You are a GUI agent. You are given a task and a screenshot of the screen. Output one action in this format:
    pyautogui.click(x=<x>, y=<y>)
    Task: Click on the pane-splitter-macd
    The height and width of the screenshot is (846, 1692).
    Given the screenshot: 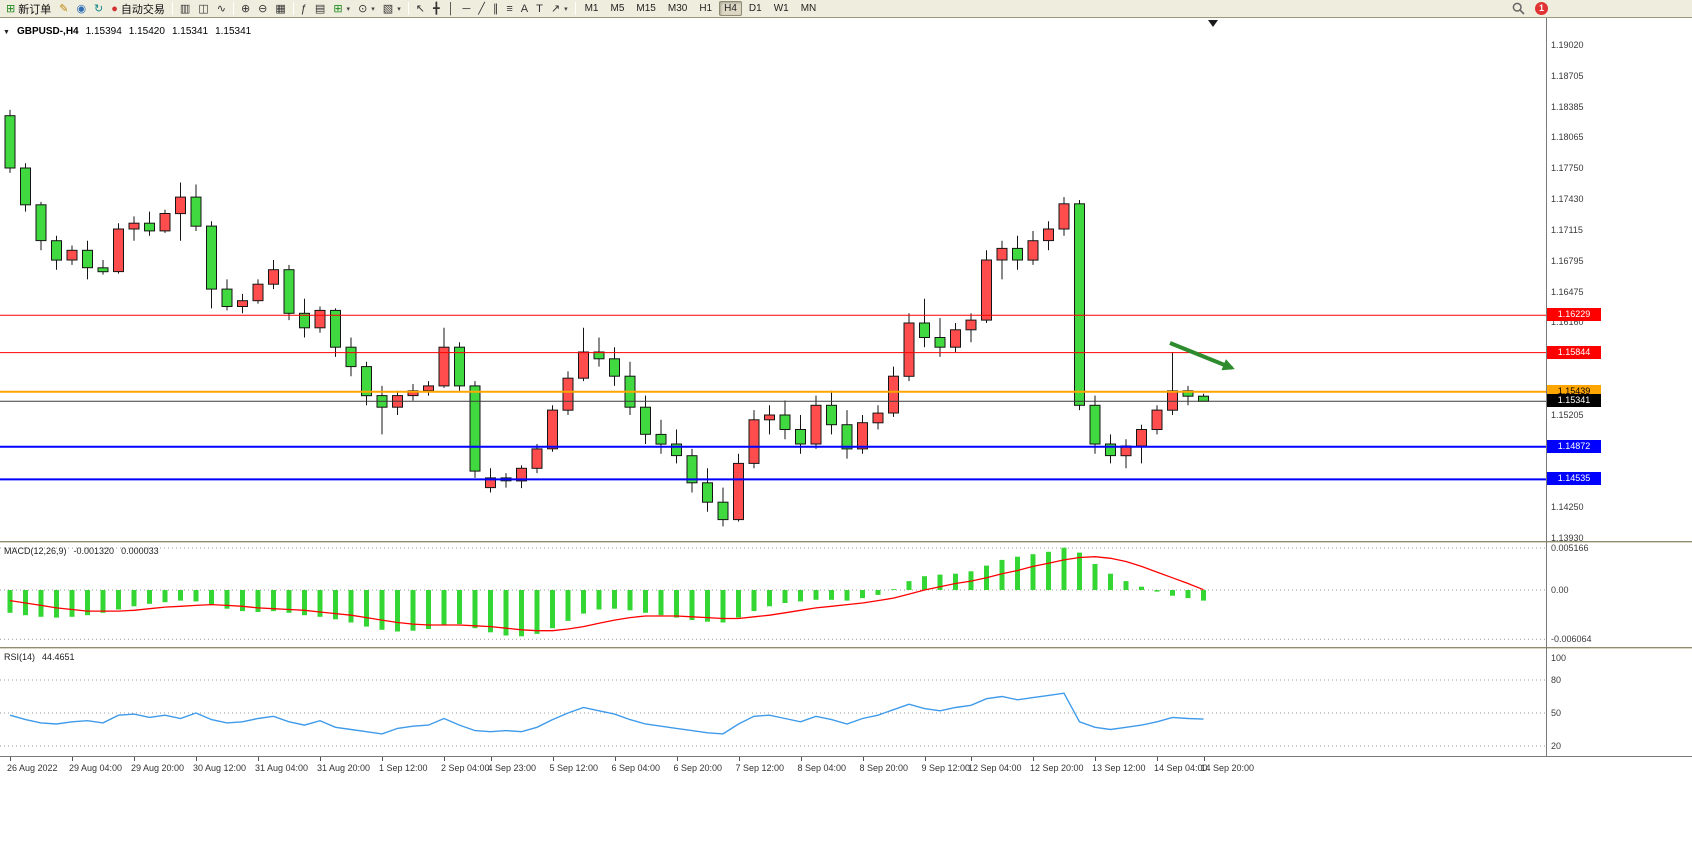 What is the action you would take?
    pyautogui.click(x=846, y=542)
    